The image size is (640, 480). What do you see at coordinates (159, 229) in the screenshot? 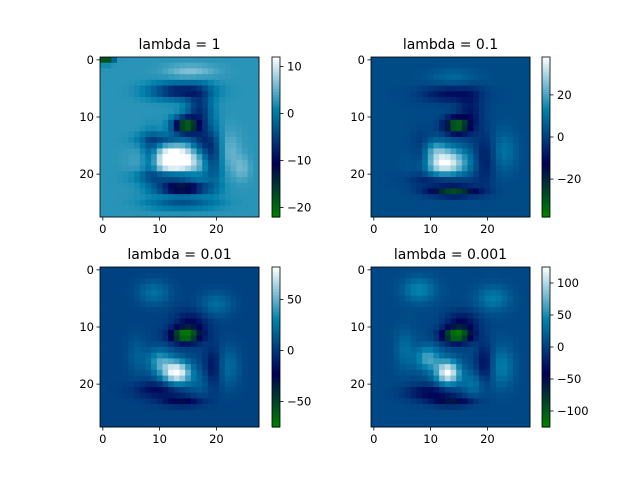
I see `x-tick-label: 10` at bounding box center [159, 229].